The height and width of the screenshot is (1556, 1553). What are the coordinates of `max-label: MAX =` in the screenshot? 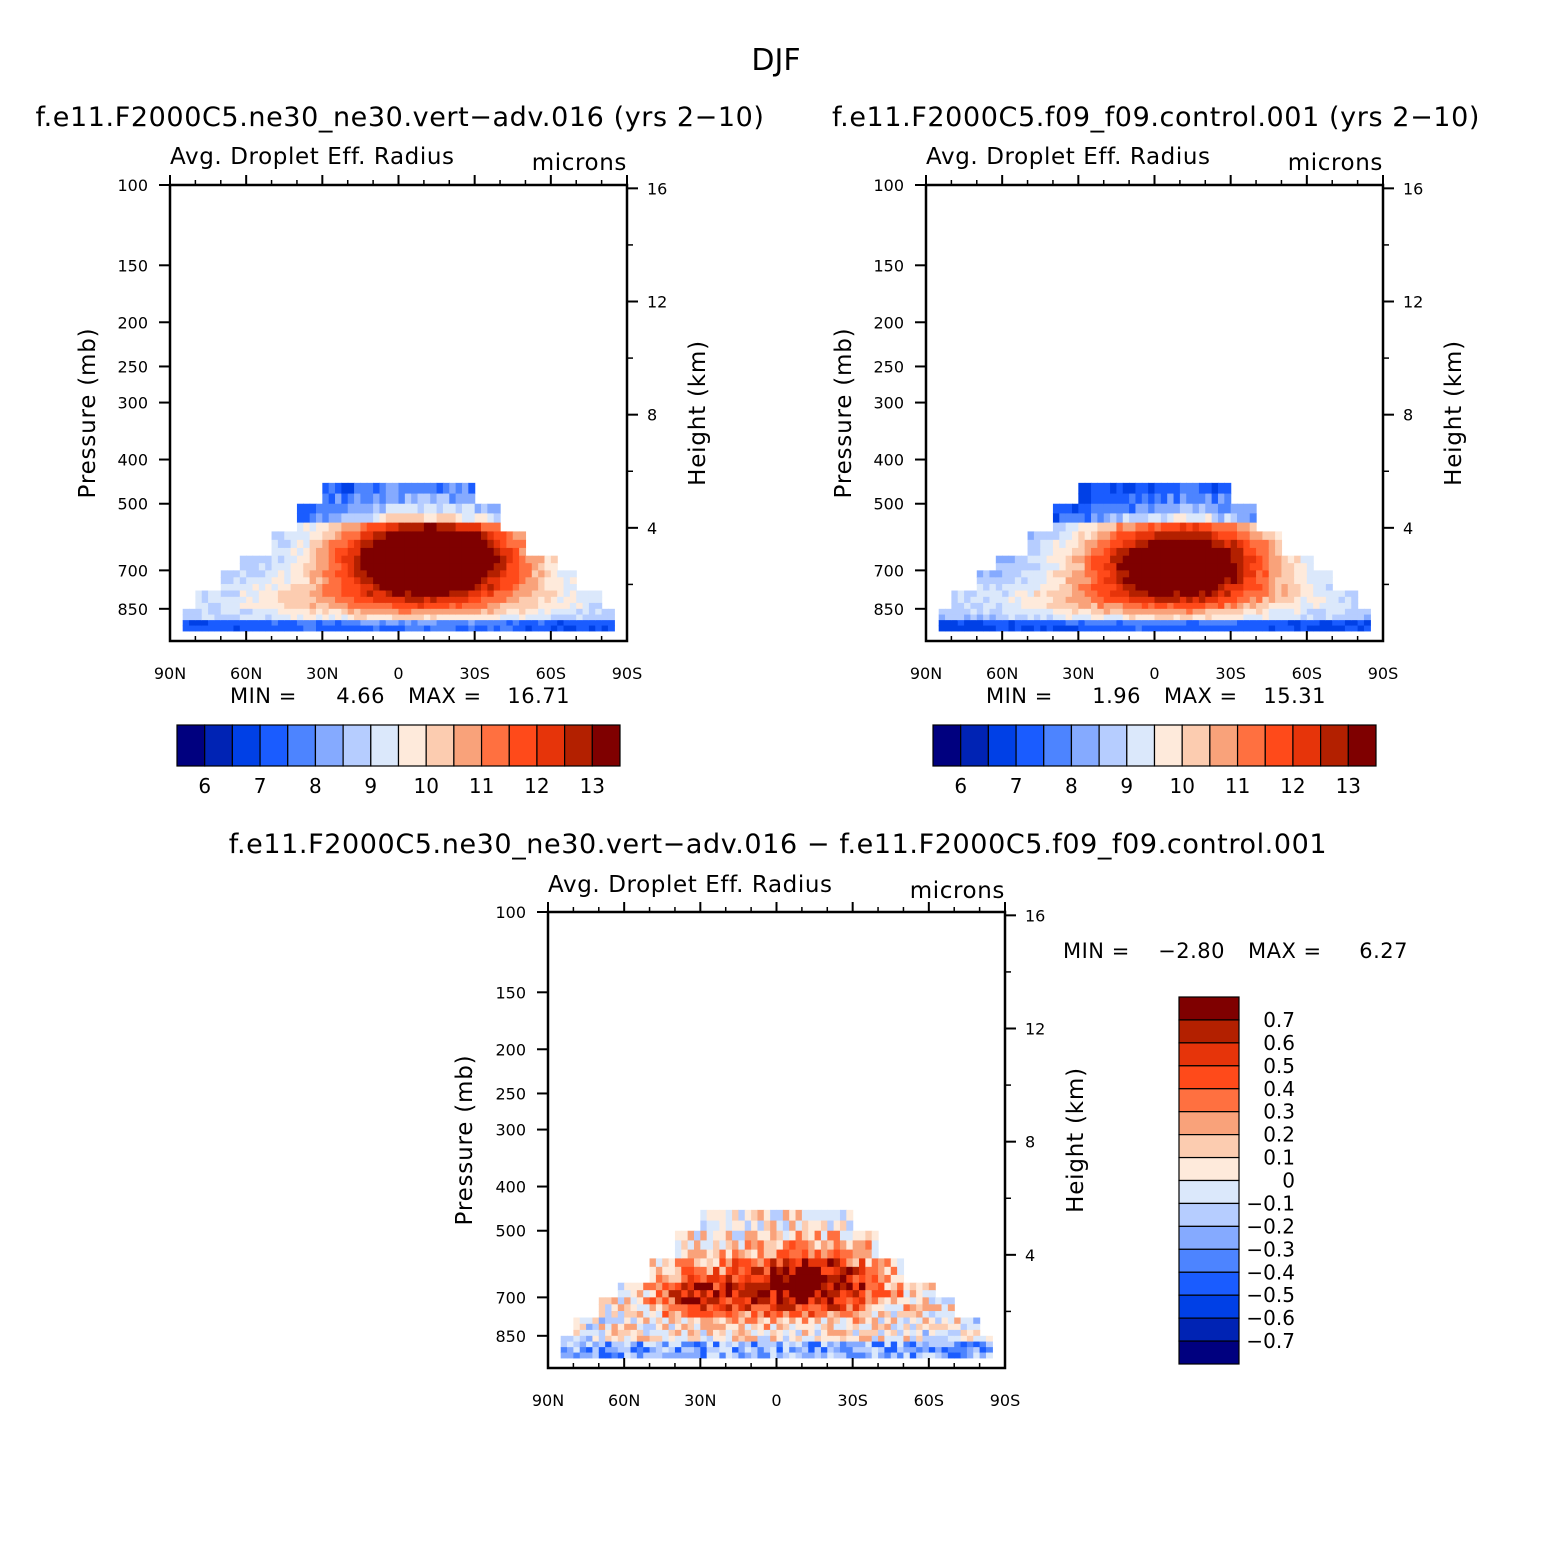 It's located at (445, 696).